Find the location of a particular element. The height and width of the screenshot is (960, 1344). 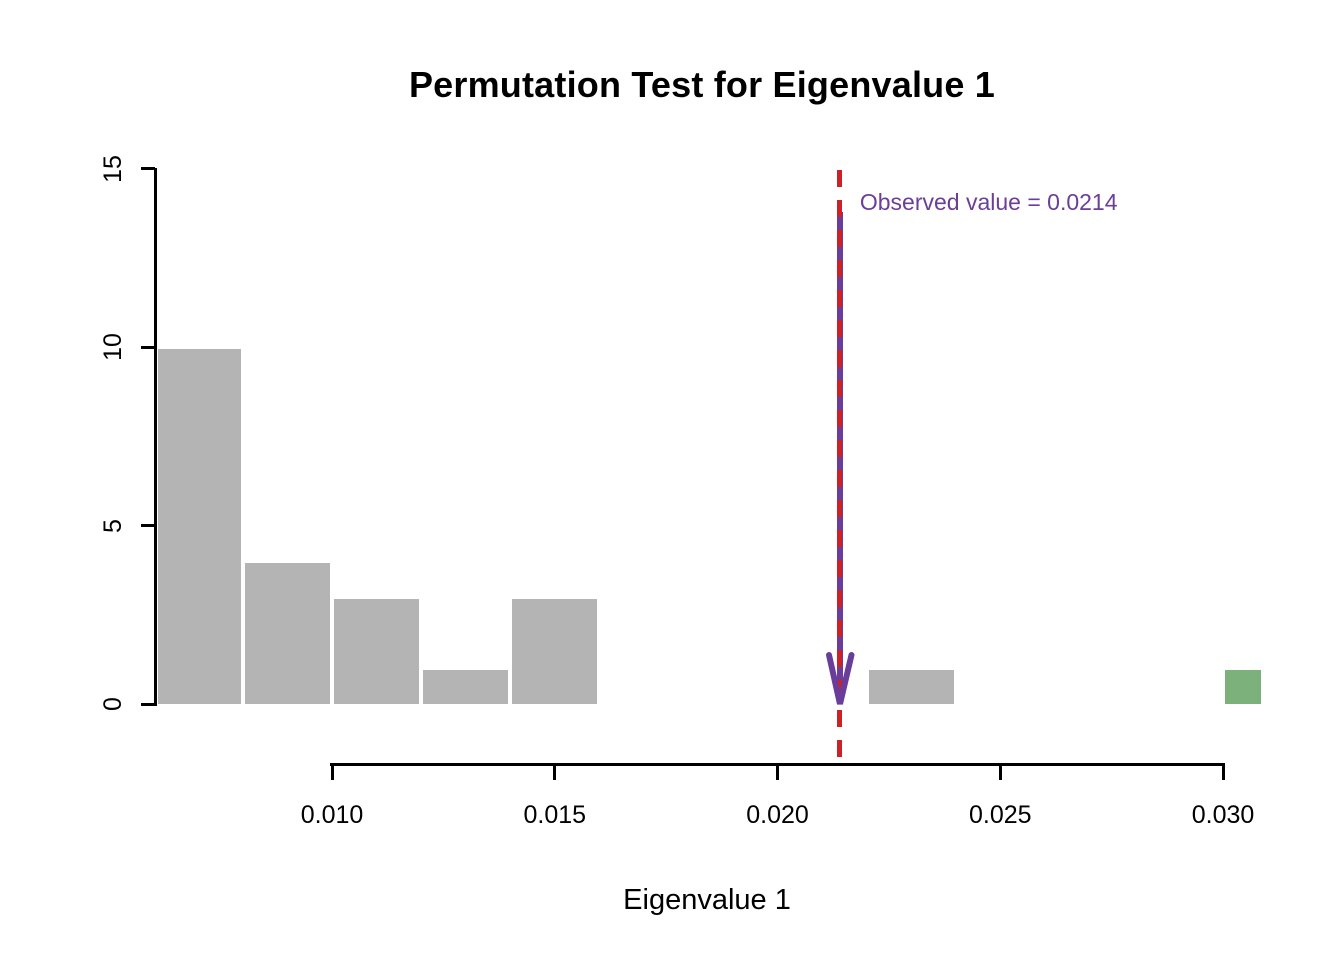

y-axis-tick-label: 15 is located at coordinates (113, 169).